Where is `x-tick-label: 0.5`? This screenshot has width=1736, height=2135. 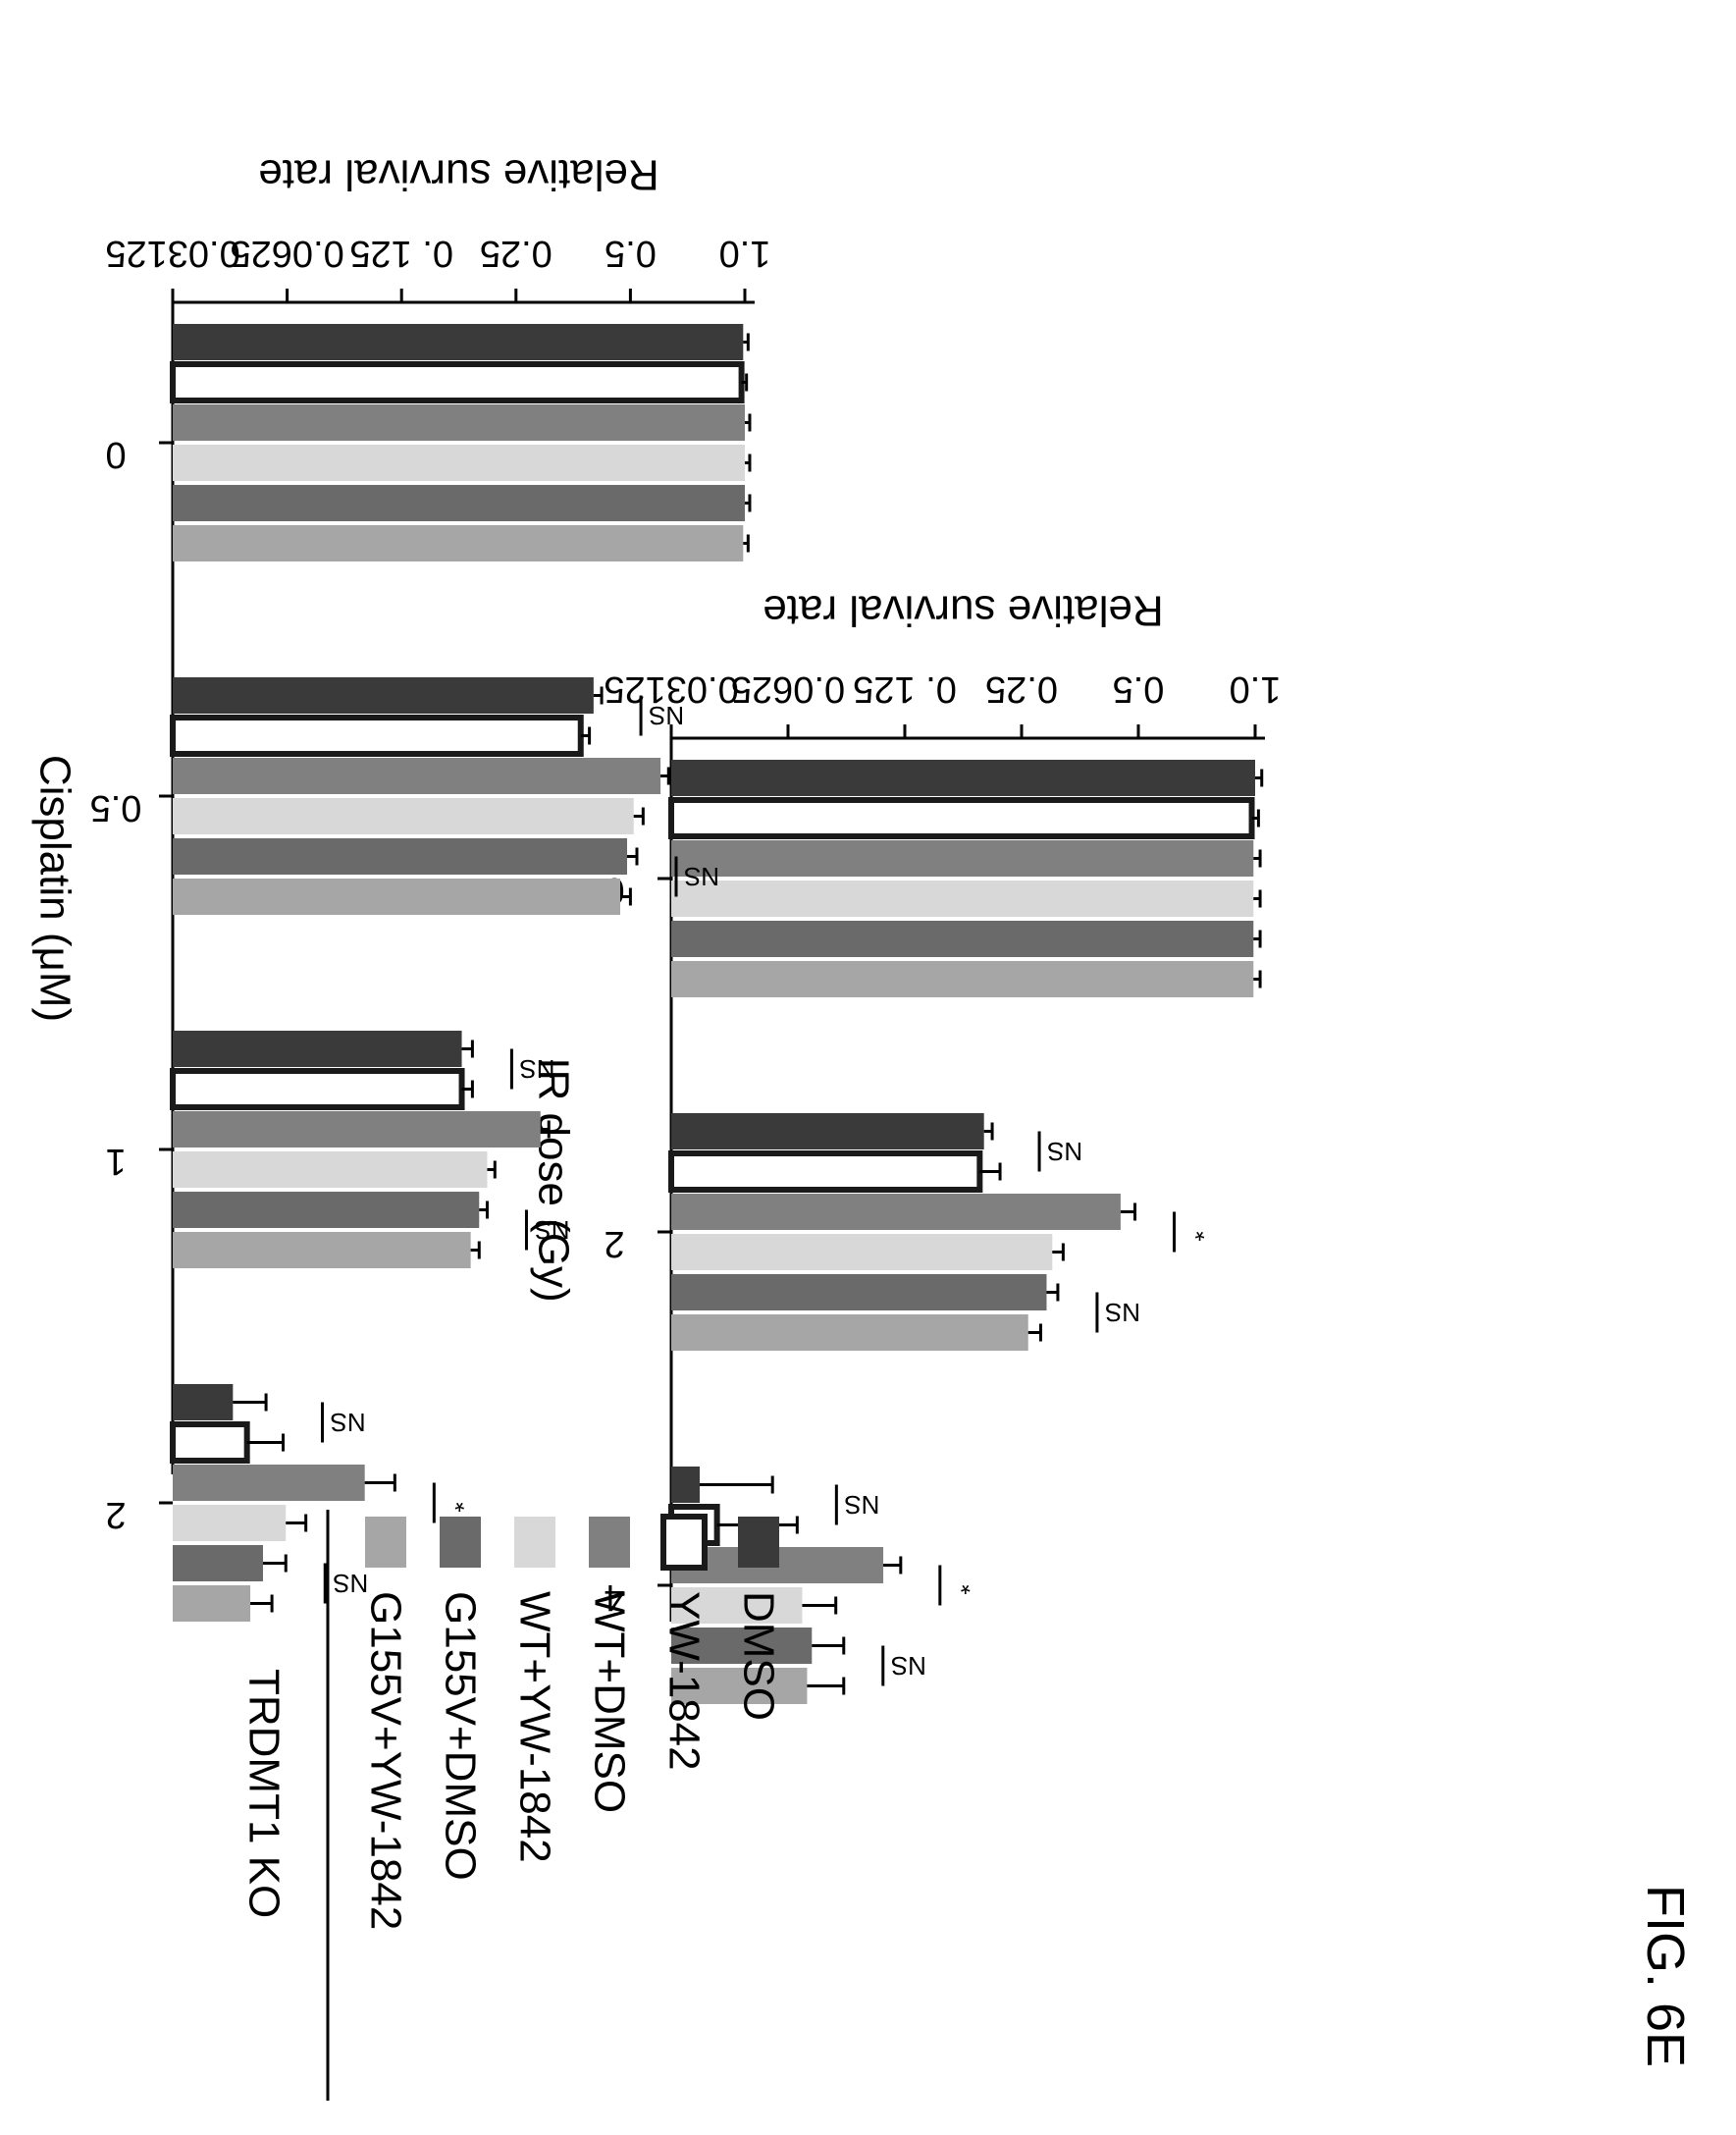 x-tick-label: 0.5 is located at coordinates (116, 807).